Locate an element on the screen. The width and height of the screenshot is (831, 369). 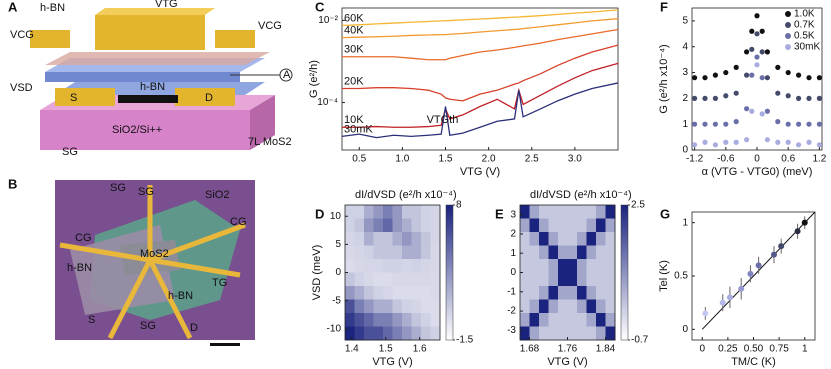
schematic-label: A is located at coordinates (287, 75).